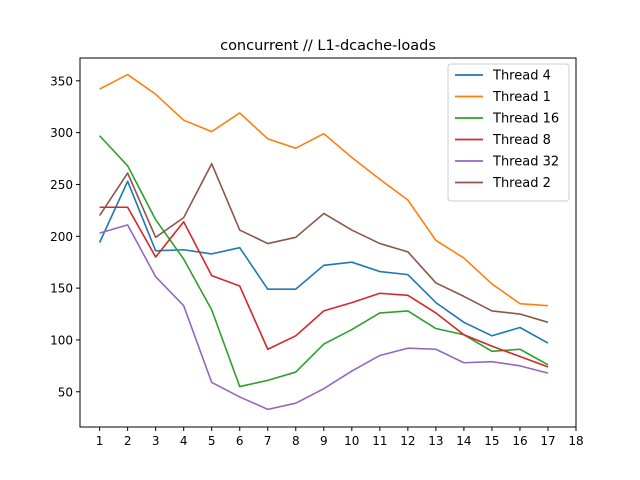 This screenshot has width=640, height=480. I want to click on legend-label-thread-16: Thread 16, so click(525, 119).